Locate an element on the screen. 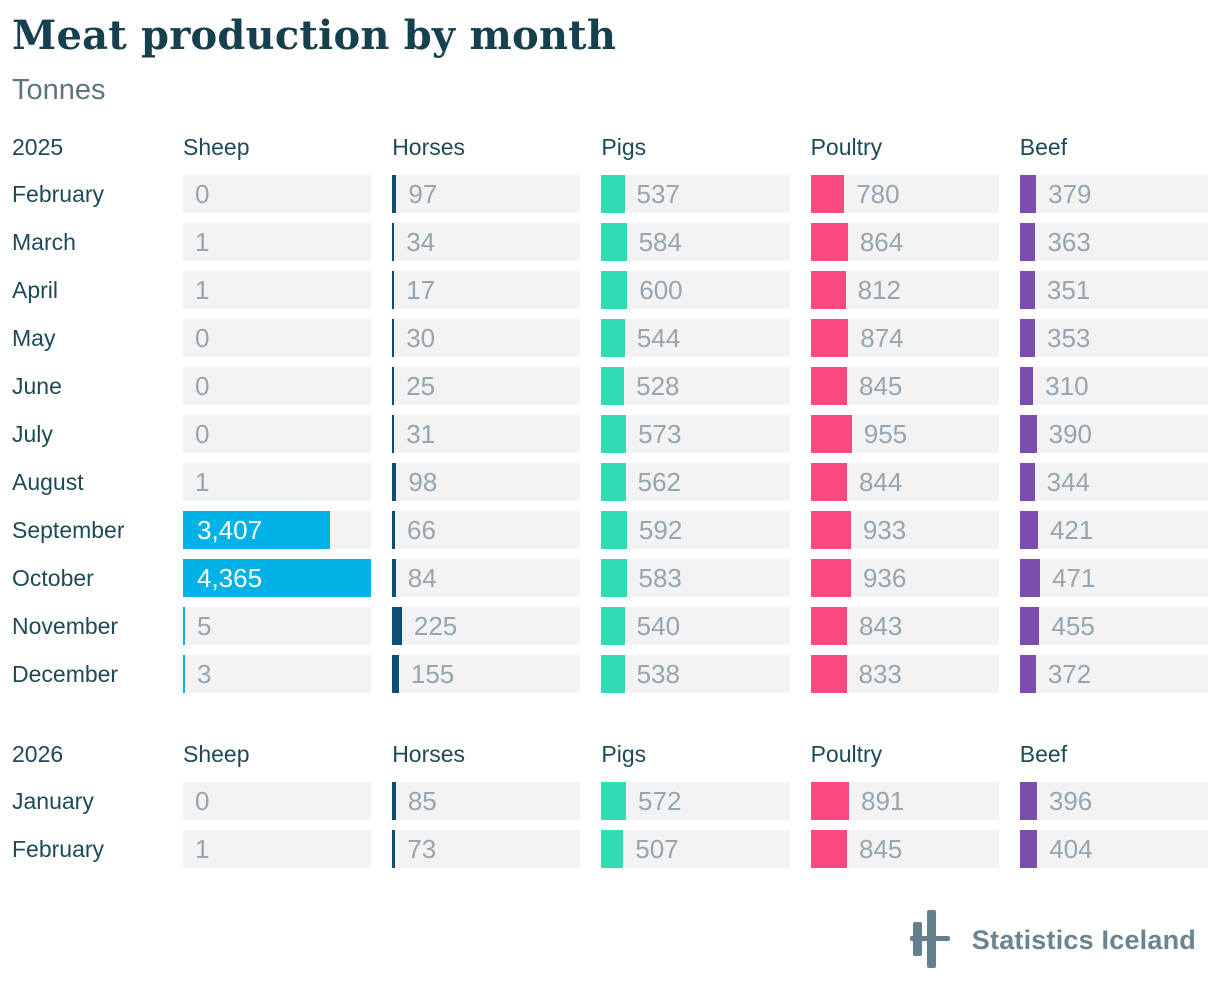 The width and height of the screenshot is (1220, 994). bar-track-horses: 73 is located at coordinates (486, 849).